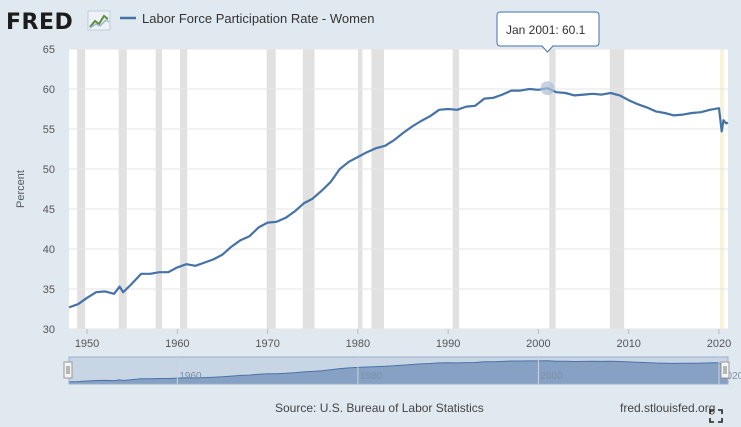  What do you see at coordinates (49, 190) in the screenshot?
I see `y-axis-ticks: 30 35 40 45 50 55 60 65` at bounding box center [49, 190].